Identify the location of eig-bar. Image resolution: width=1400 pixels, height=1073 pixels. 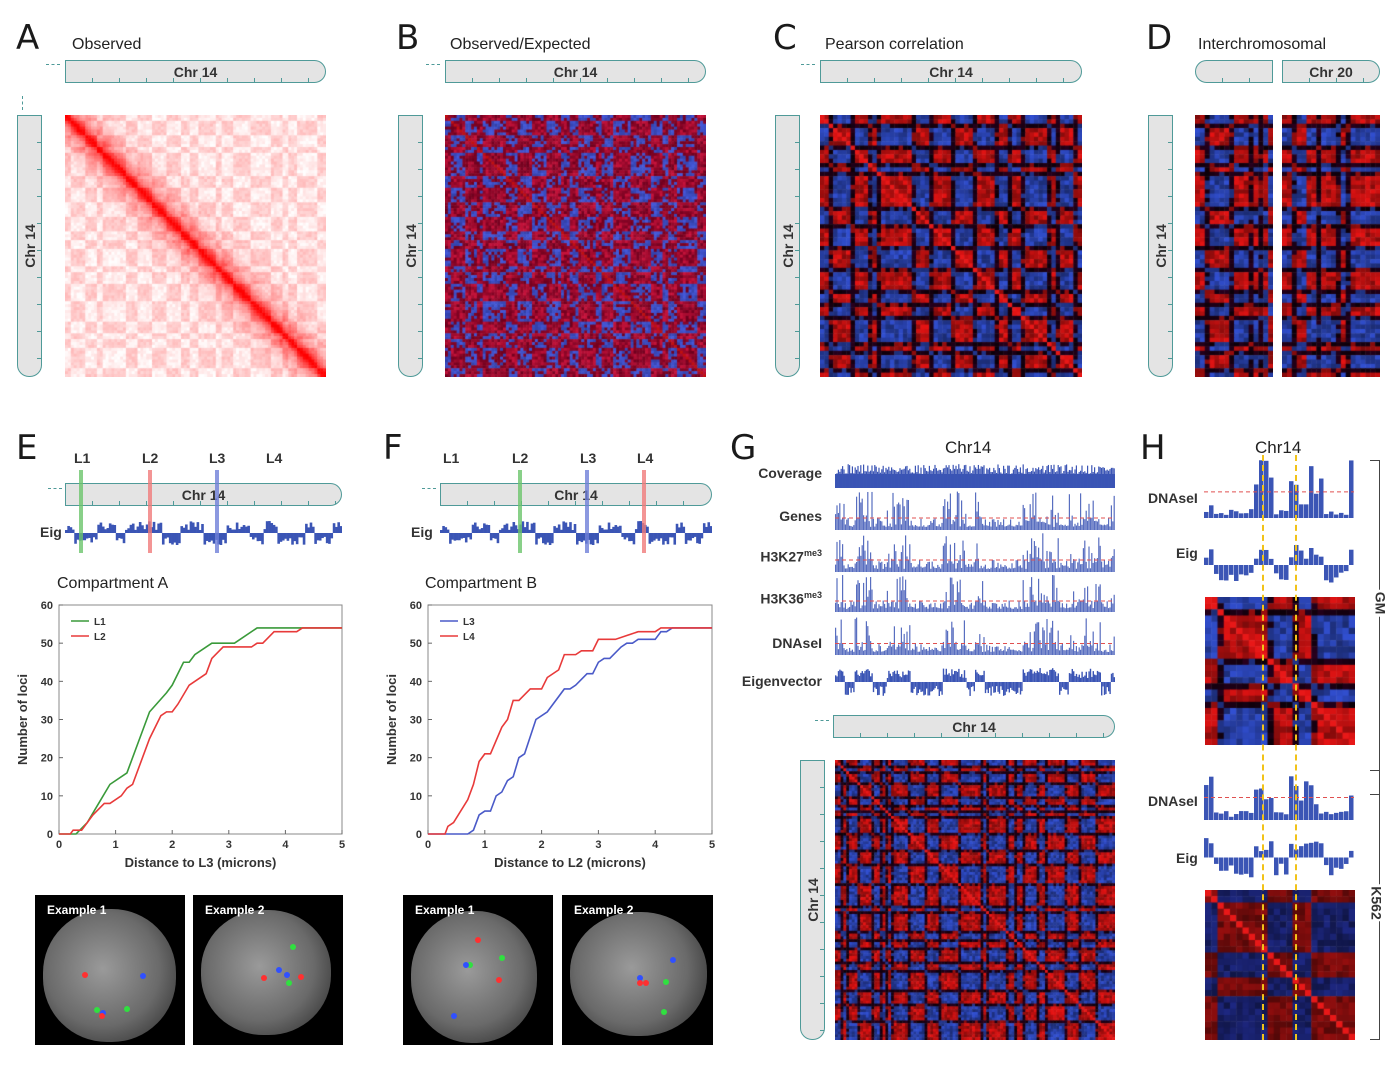
(1236, 573).